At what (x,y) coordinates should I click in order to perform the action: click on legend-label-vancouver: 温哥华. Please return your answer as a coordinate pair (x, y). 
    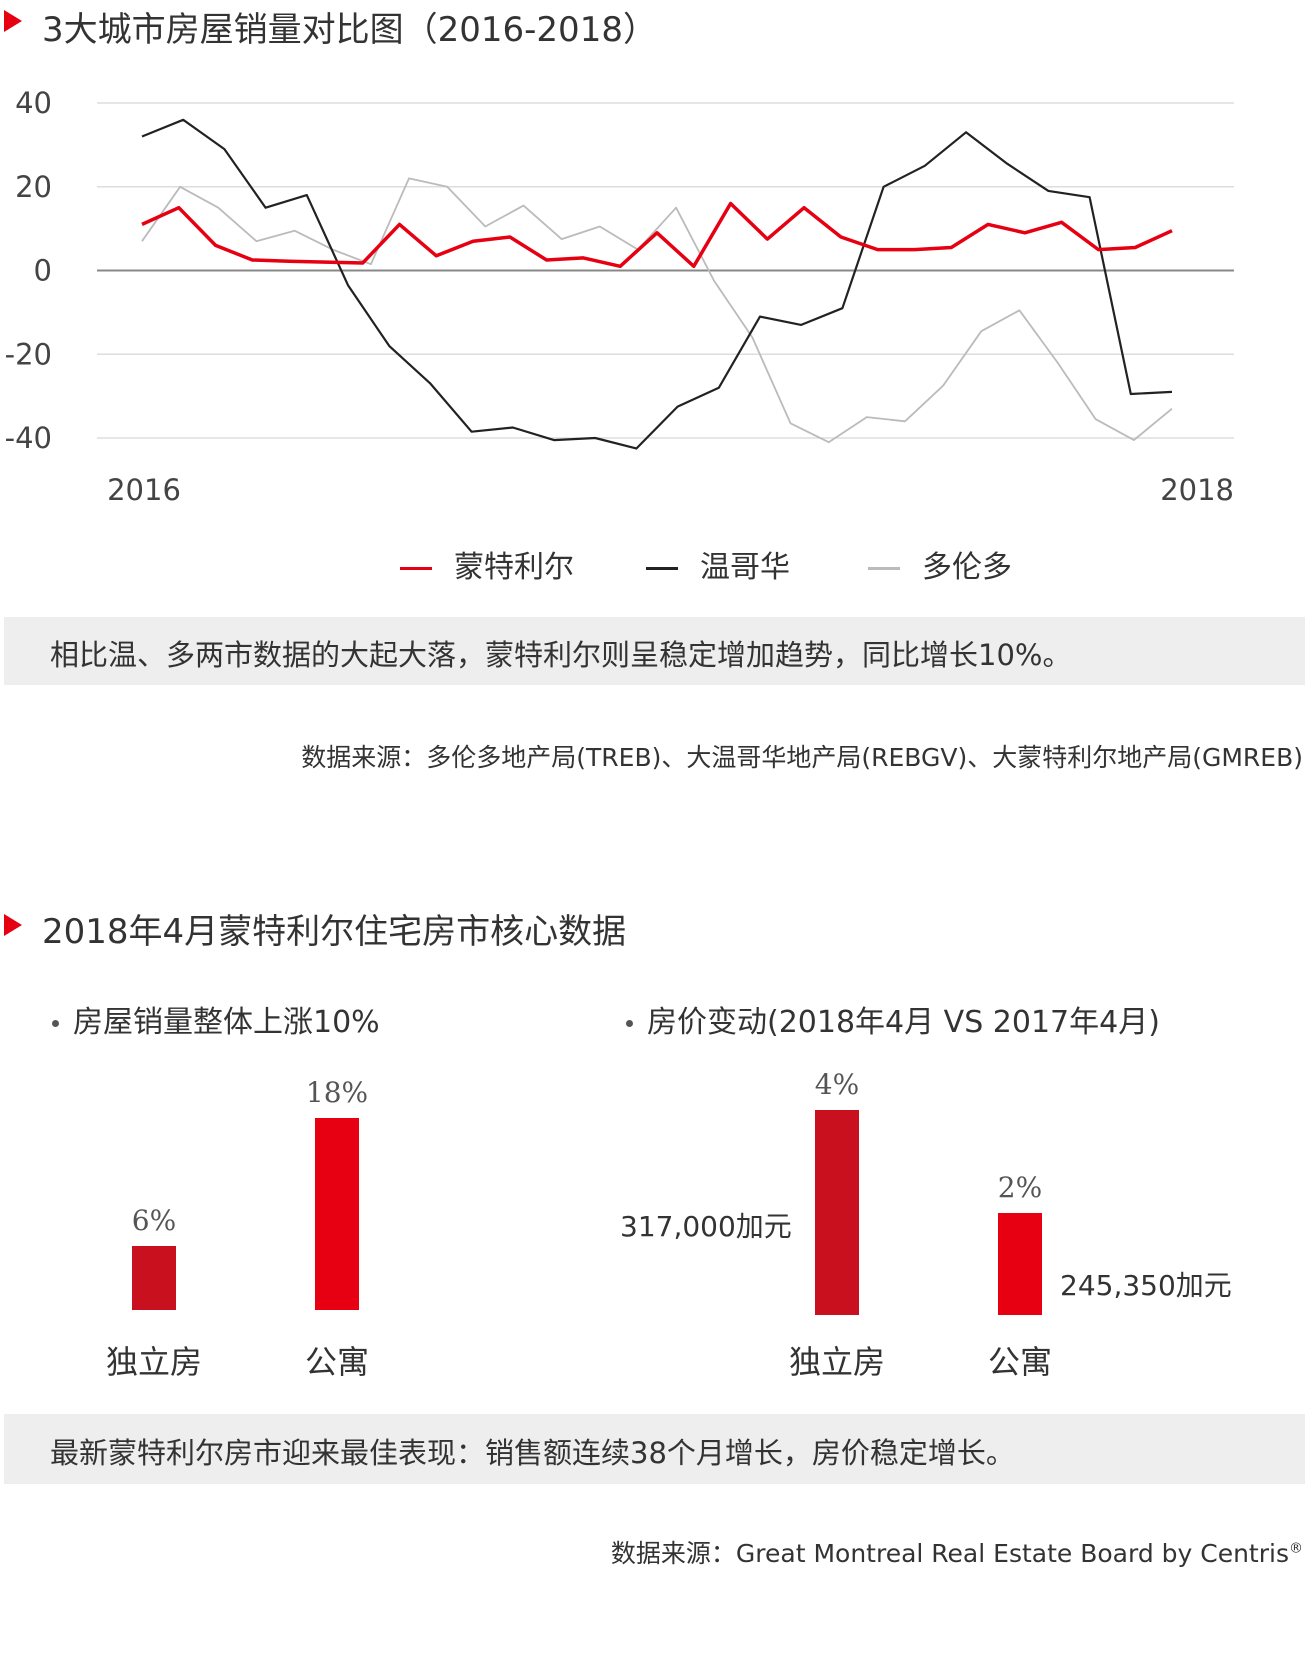
    Looking at the image, I should click on (745, 567).